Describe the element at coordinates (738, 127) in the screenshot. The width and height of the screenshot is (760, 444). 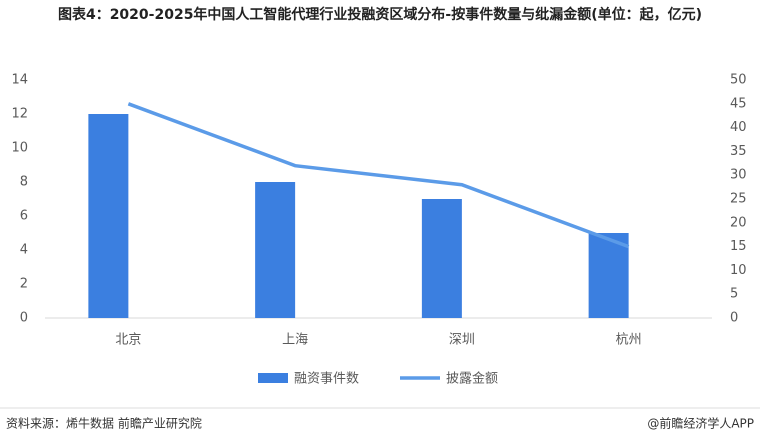
I see `y2-tick-label: 40` at that location.